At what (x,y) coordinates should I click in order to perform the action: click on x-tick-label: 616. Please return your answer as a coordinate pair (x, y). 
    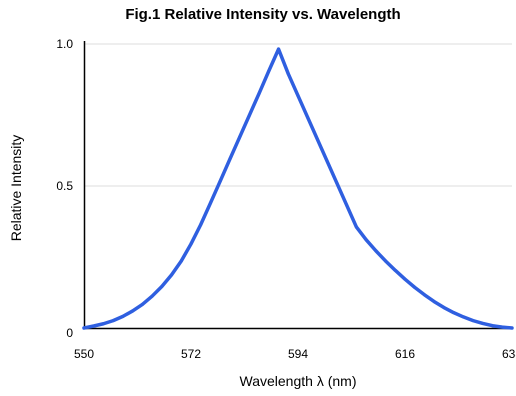
    Looking at the image, I should click on (405, 354).